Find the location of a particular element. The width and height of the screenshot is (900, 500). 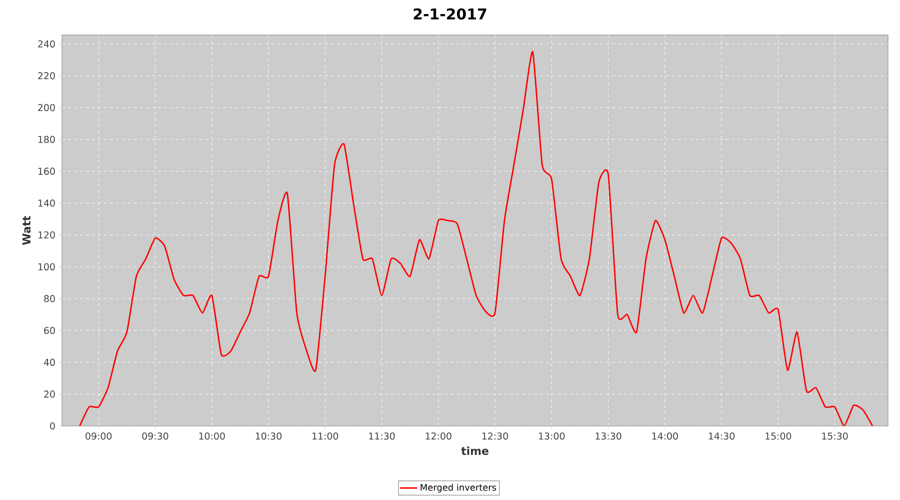

x-tick-label: 14:30 is located at coordinates (721, 436).